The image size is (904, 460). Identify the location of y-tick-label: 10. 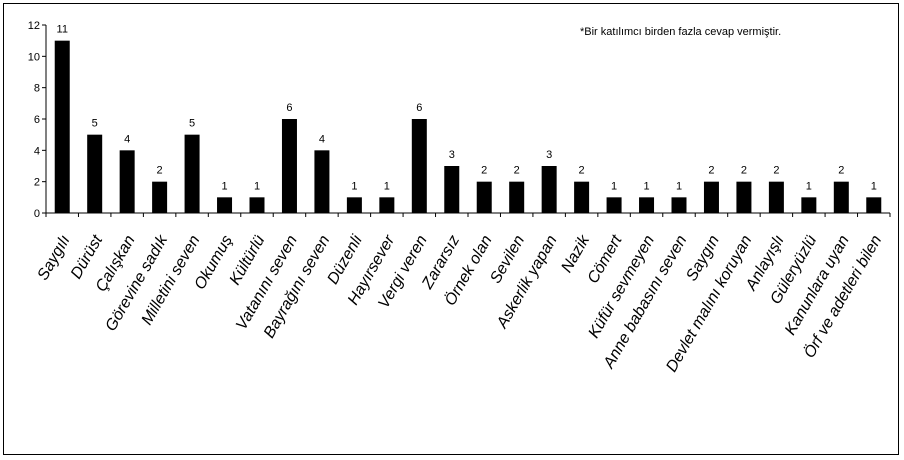
(34, 57).